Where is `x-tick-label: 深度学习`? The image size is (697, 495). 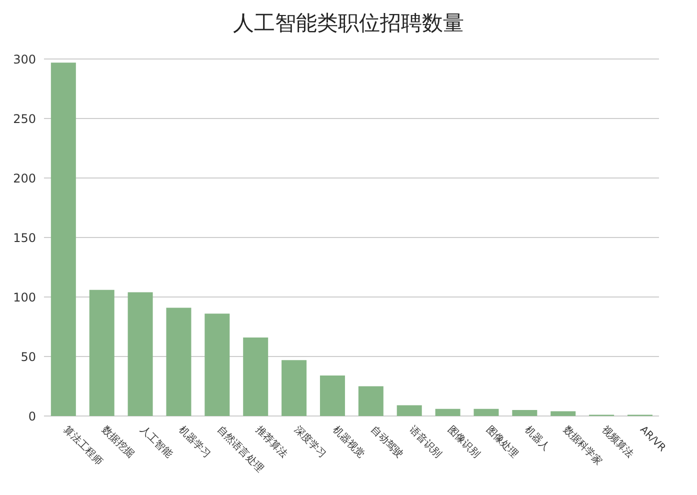 x-tick-label: 深度学习 is located at coordinates (310, 442).